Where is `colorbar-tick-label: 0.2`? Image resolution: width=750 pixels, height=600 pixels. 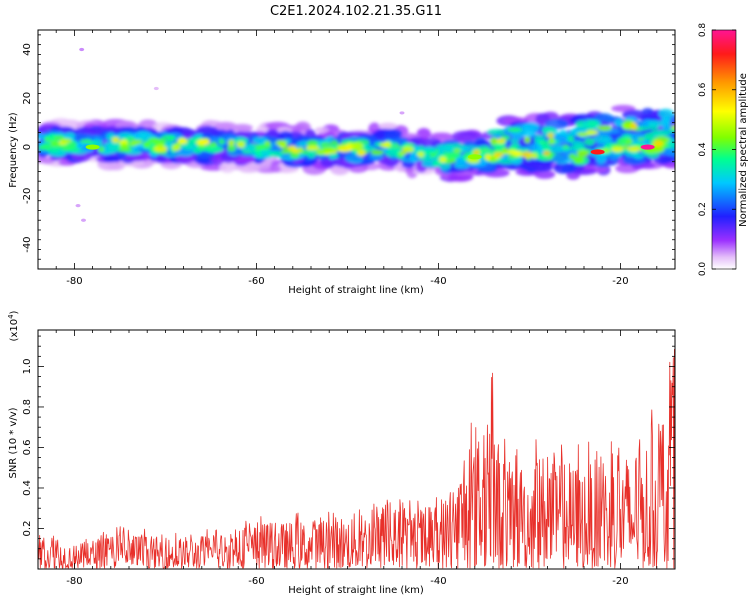 colorbar-tick-label: 0.2 is located at coordinates (703, 209).